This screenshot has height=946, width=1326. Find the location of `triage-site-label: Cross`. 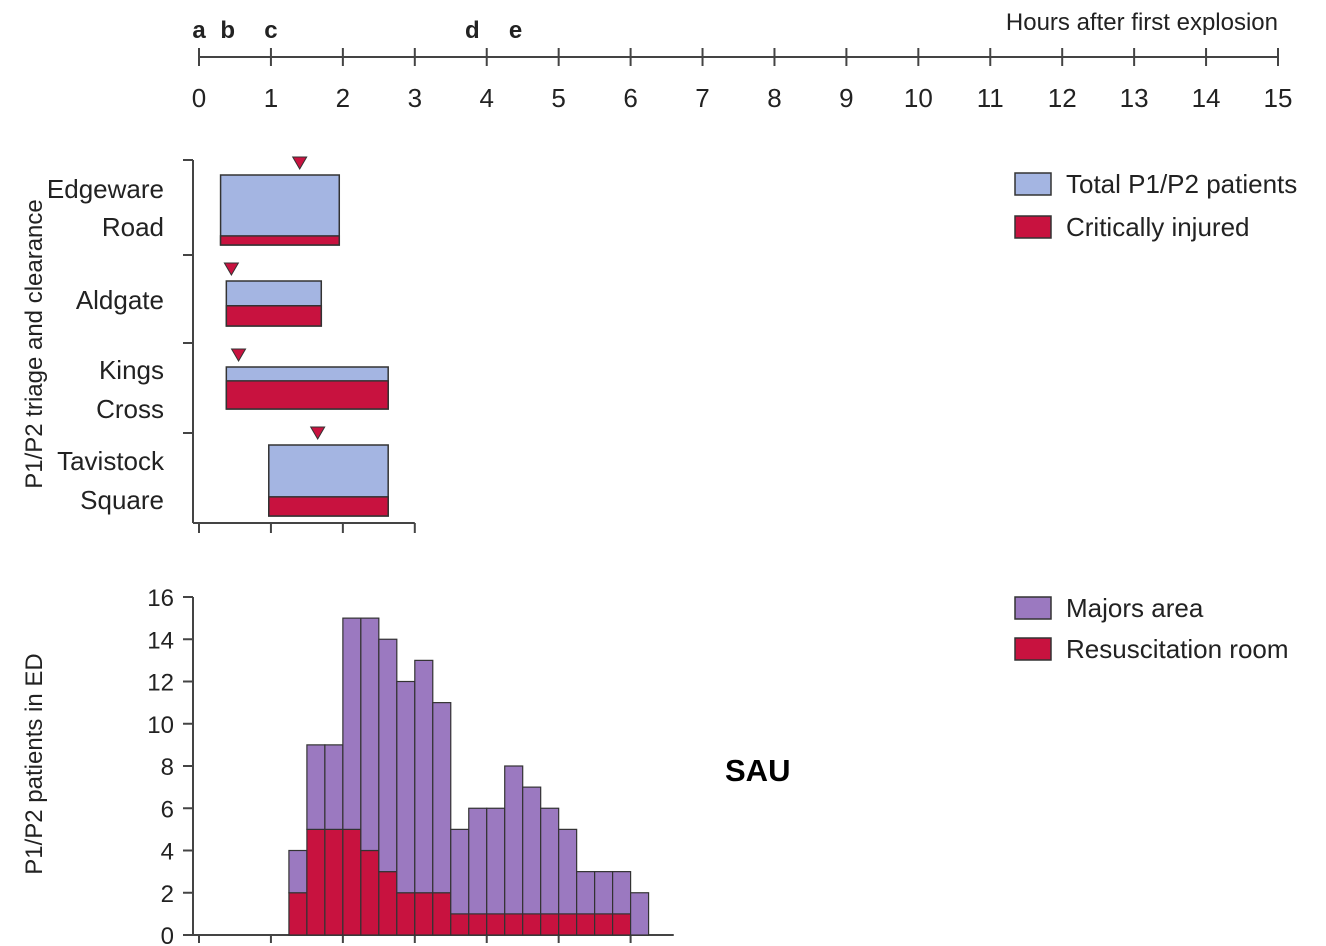

triage-site-label: Cross is located at coordinates (130, 409).